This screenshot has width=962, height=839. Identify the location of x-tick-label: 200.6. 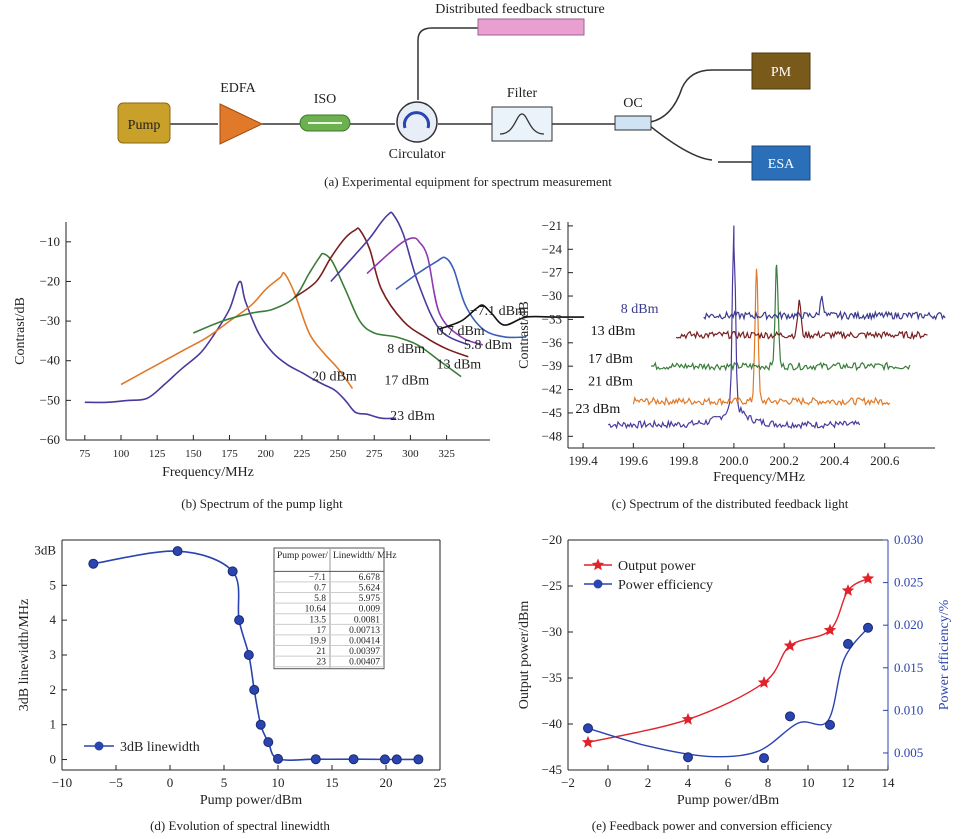
(885, 460).